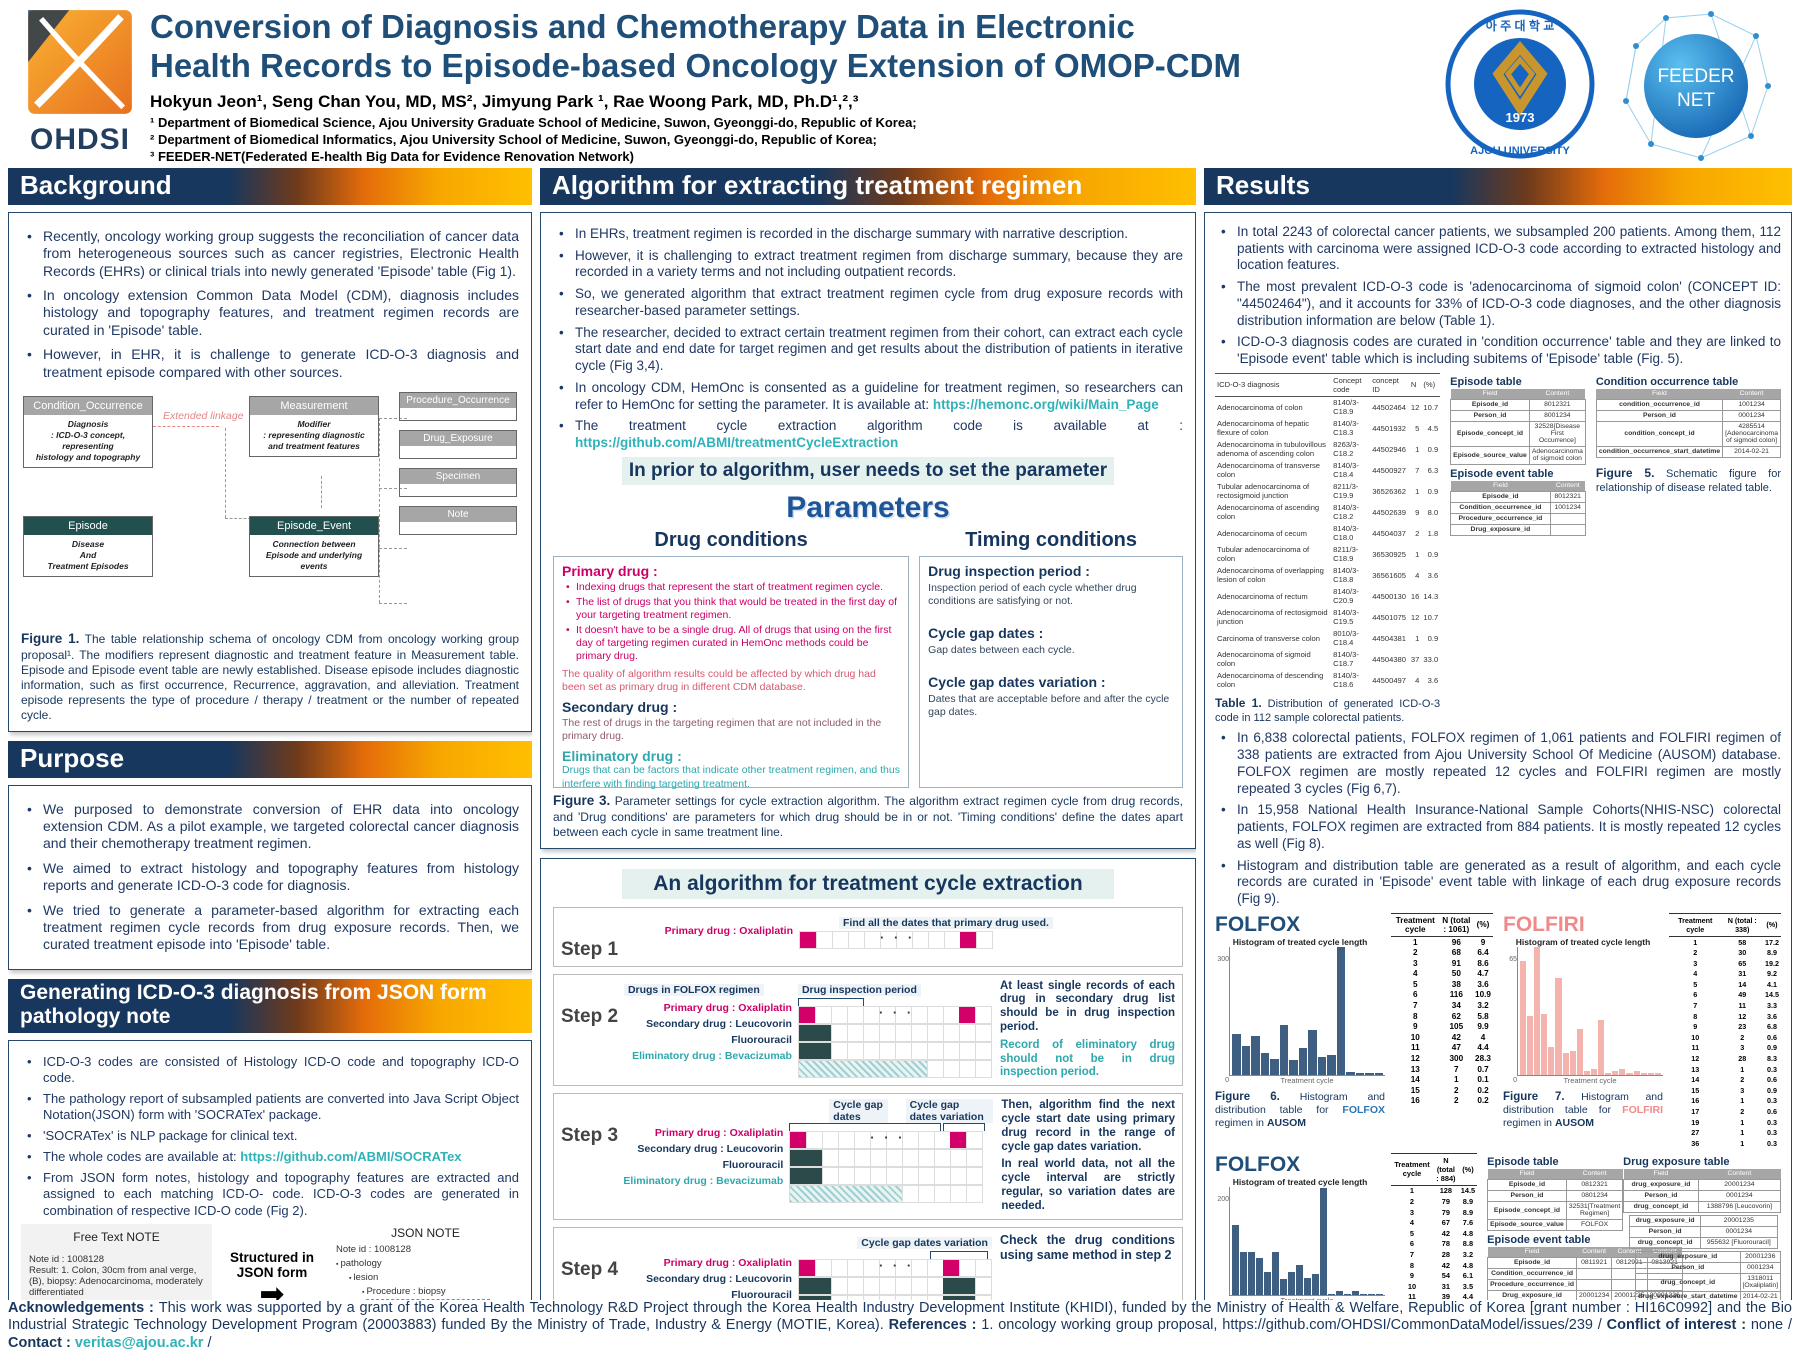 This screenshot has height=1350, width=1800. Describe the element at coordinates (41, 1342) in the screenshot. I see `footer-segment: Contact :` at that location.